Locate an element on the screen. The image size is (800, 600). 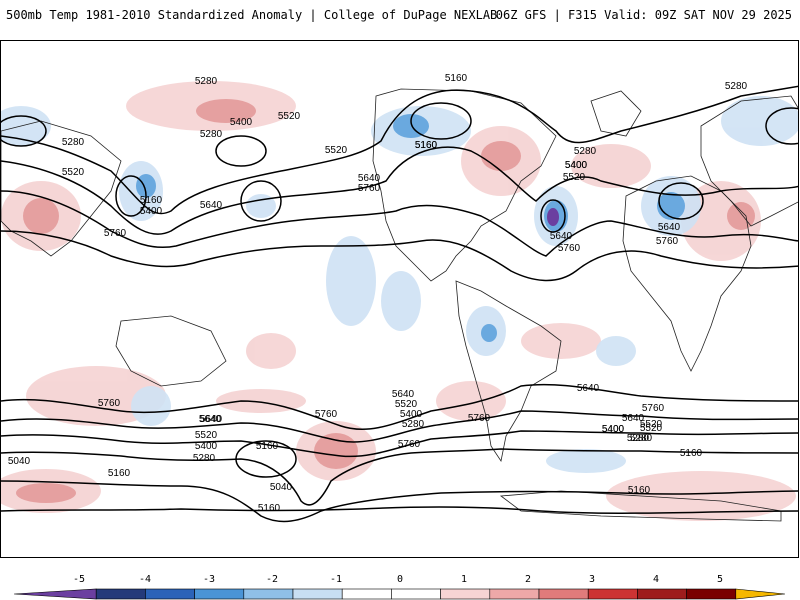
colorbar-tick: 2 is located at coordinates (528, 579).